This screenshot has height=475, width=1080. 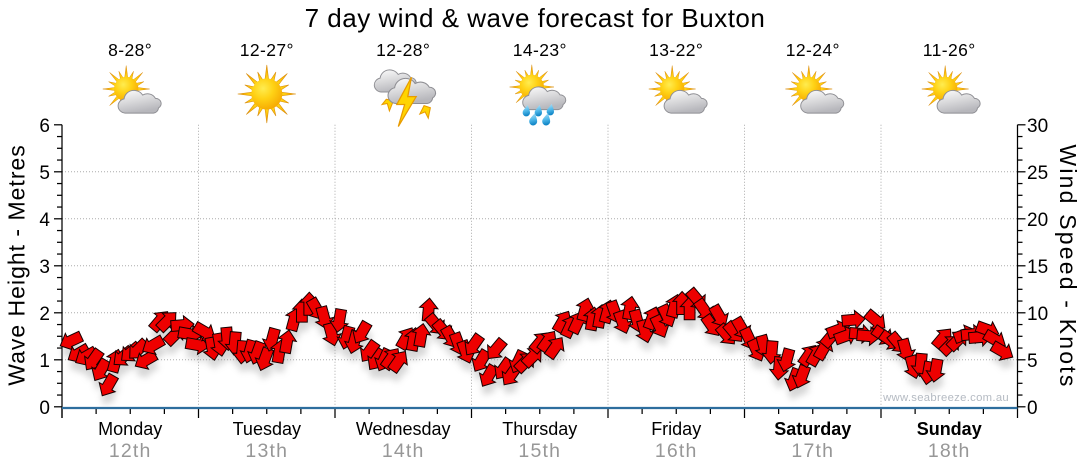 I want to click on svg-text: Saturday, so click(x=812, y=429).